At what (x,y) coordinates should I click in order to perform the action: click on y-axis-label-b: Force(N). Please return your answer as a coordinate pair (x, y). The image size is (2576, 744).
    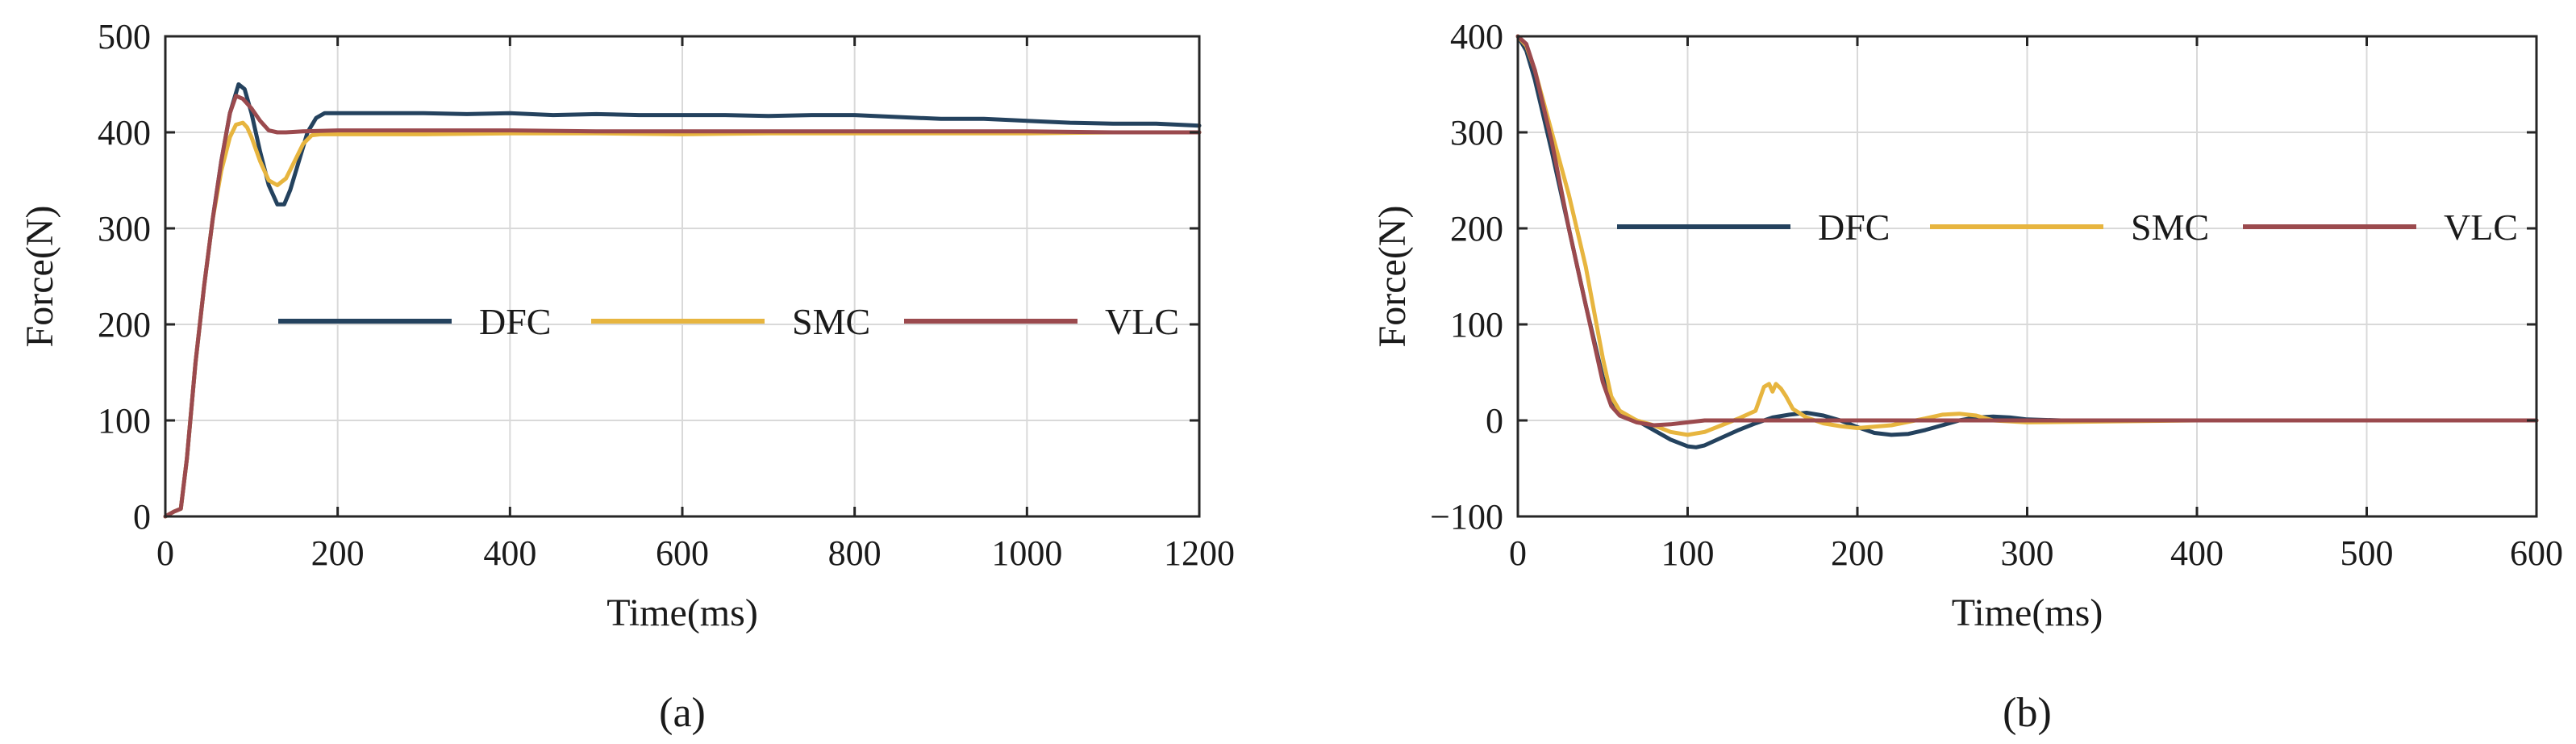
    Looking at the image, I should click on (1392, 277).